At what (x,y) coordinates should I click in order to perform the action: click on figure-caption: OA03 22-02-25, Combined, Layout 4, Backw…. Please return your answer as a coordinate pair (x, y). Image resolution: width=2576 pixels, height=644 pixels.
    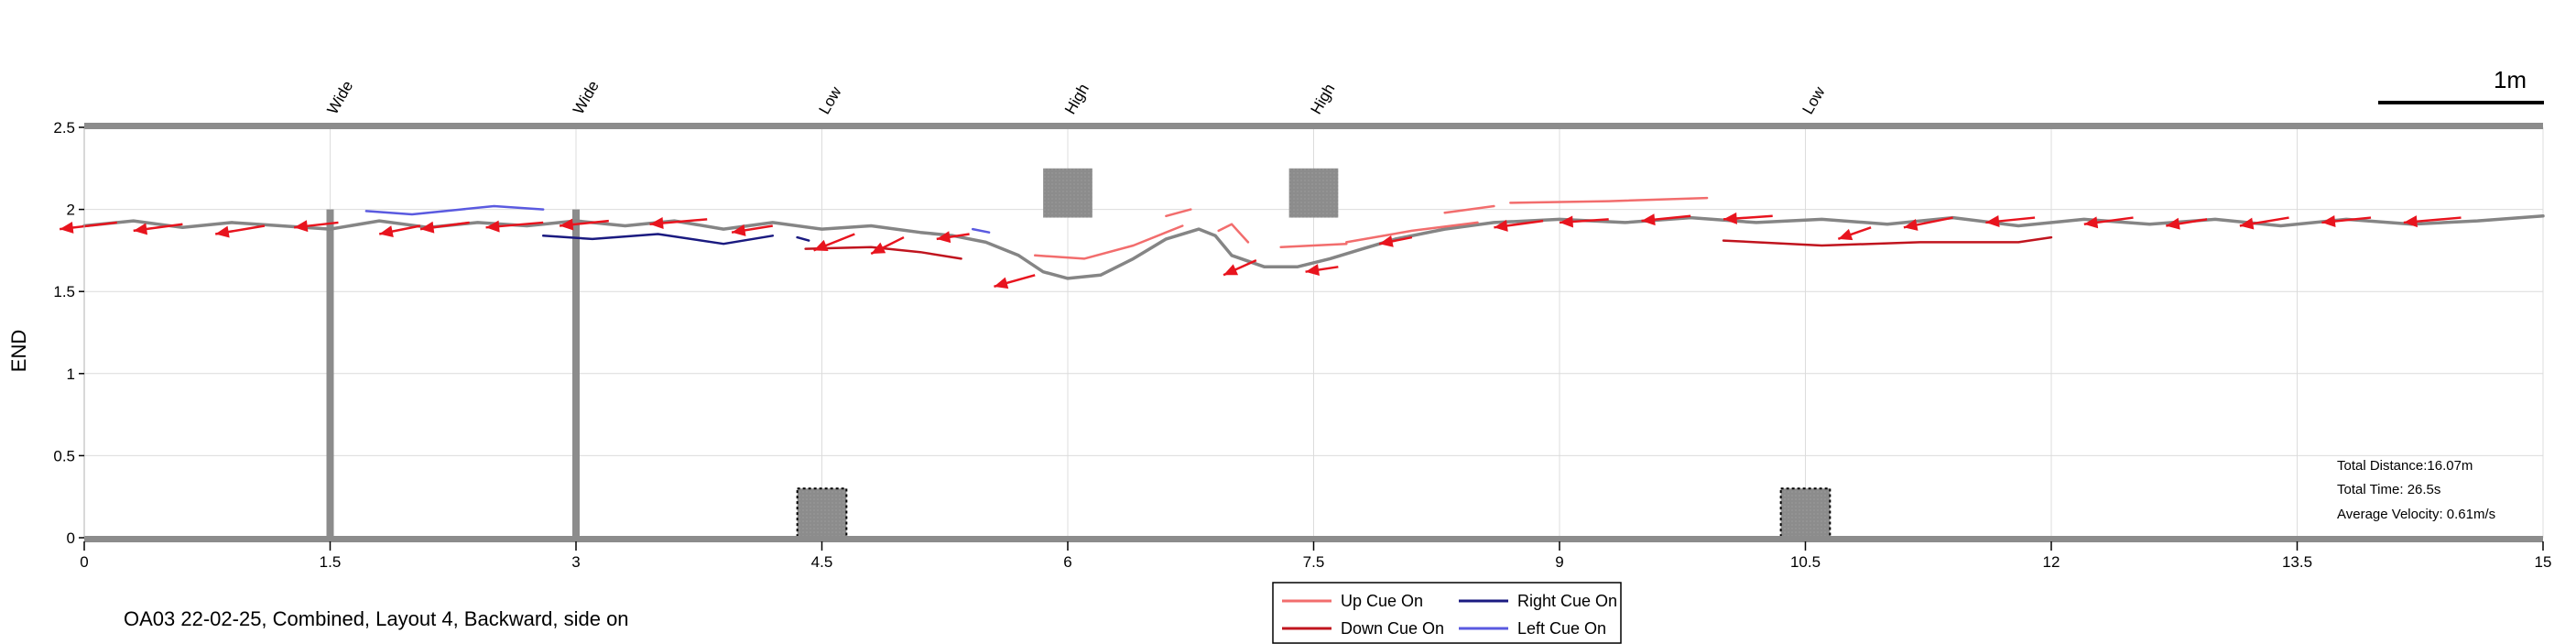
    Looking at the image, I should click on (376, 618).